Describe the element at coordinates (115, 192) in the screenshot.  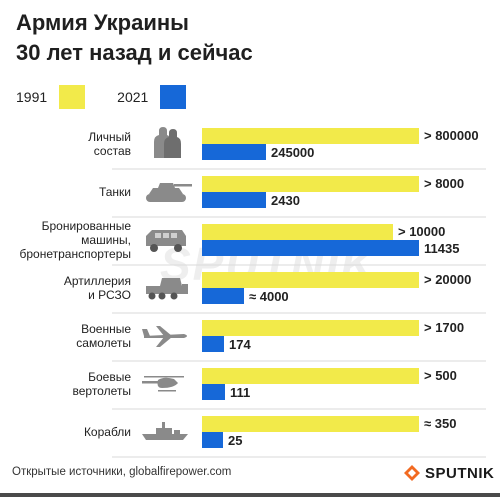
I see `category-label: Танки` at that location.